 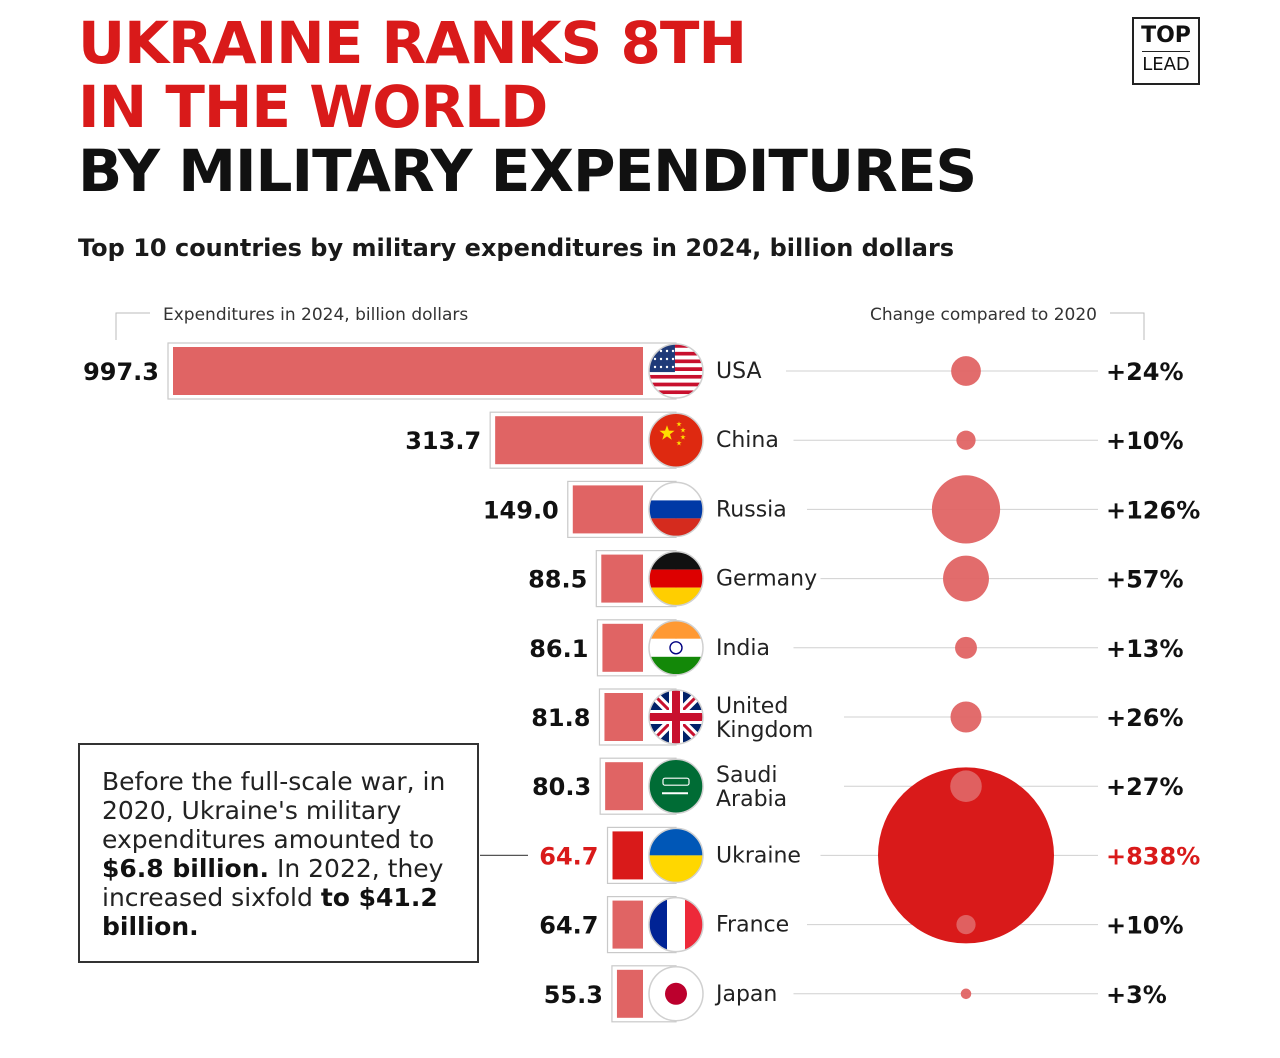 I want to click on value-label: 55.3, so click(x=573, y=995).